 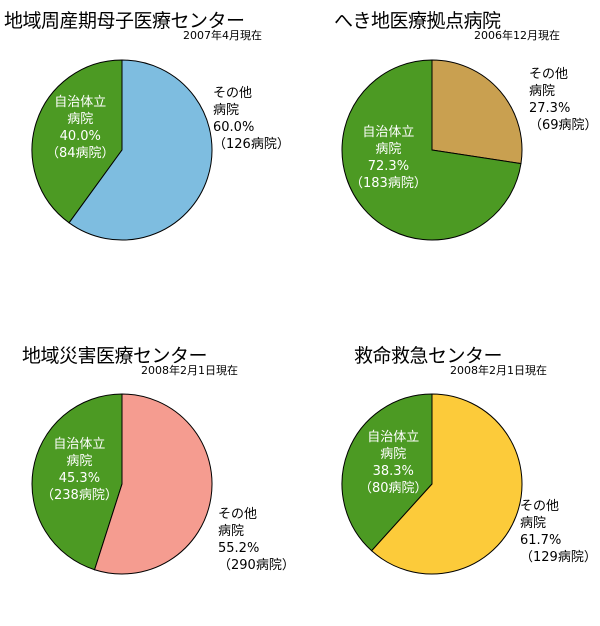 What do you see at coordinates (388, 183) in the screenshot?
I see `slice-count: （183病院）` at bounding box center [388, 183].